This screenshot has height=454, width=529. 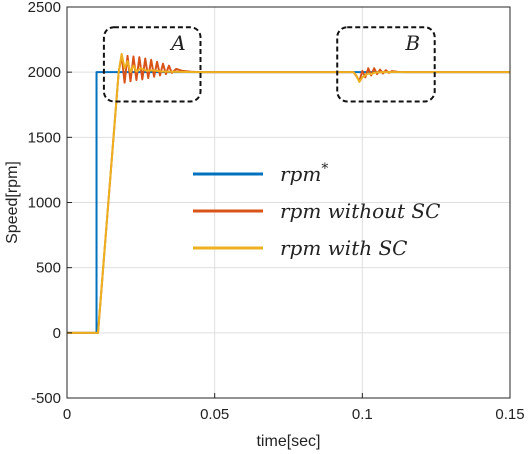 What do you see at coordinates (44, 72) in the screenshot?
I see `y-tick-label: 2000` at bounding box center [44, 72].